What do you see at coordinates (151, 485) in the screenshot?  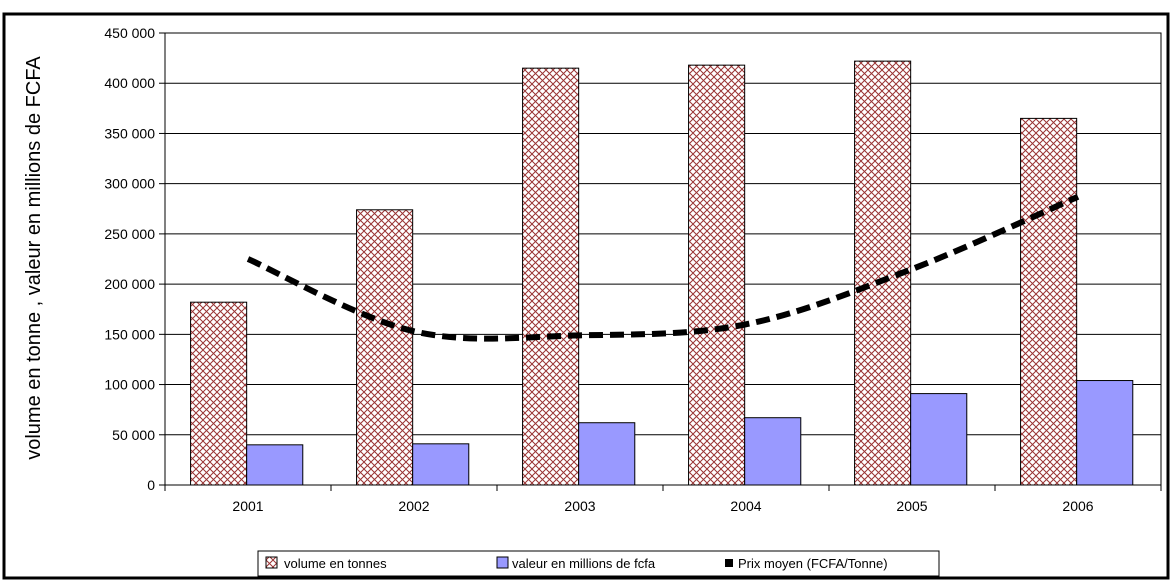 I see `y-tick-label: 0` at bounding box center [151, 485].